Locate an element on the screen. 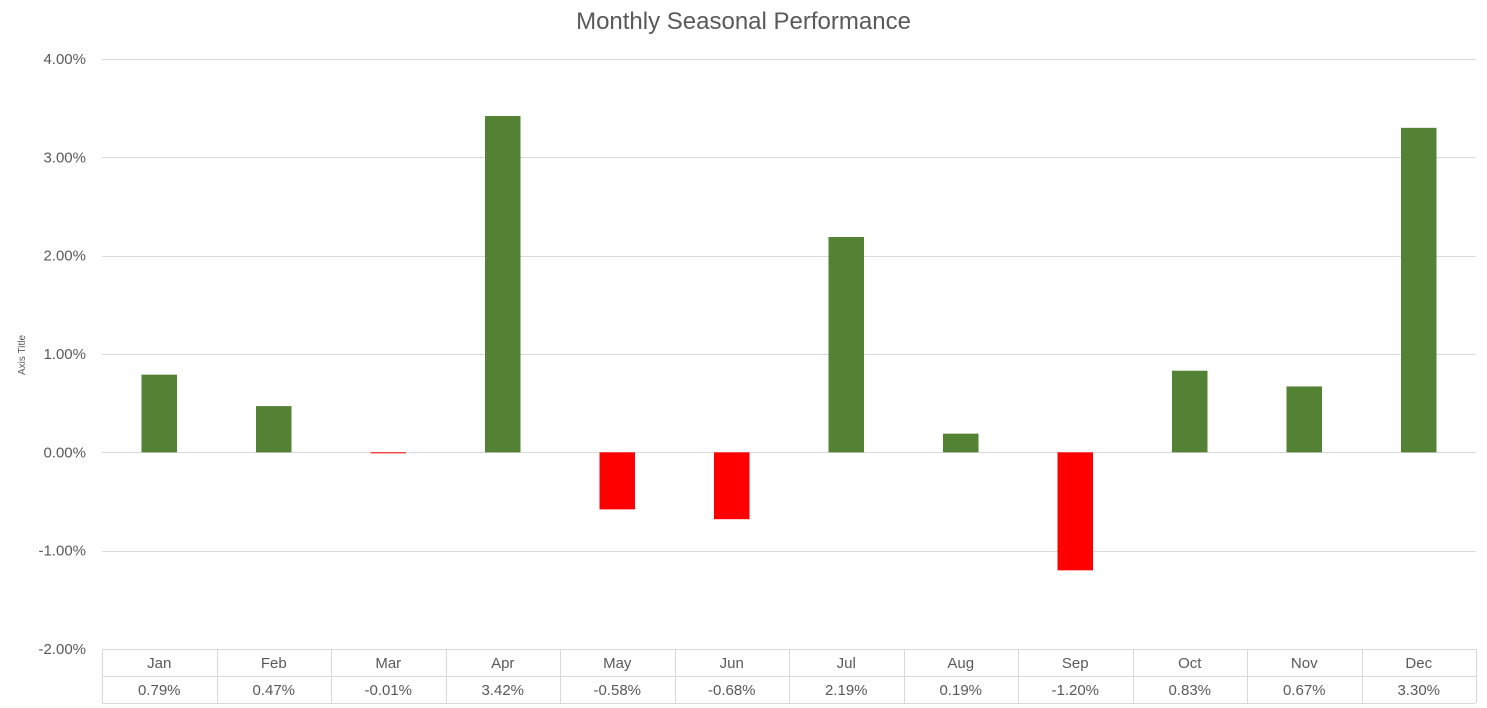 The image size is (1487, 708). y-tick-label: 2.00% is located at coordinates (64, 256).